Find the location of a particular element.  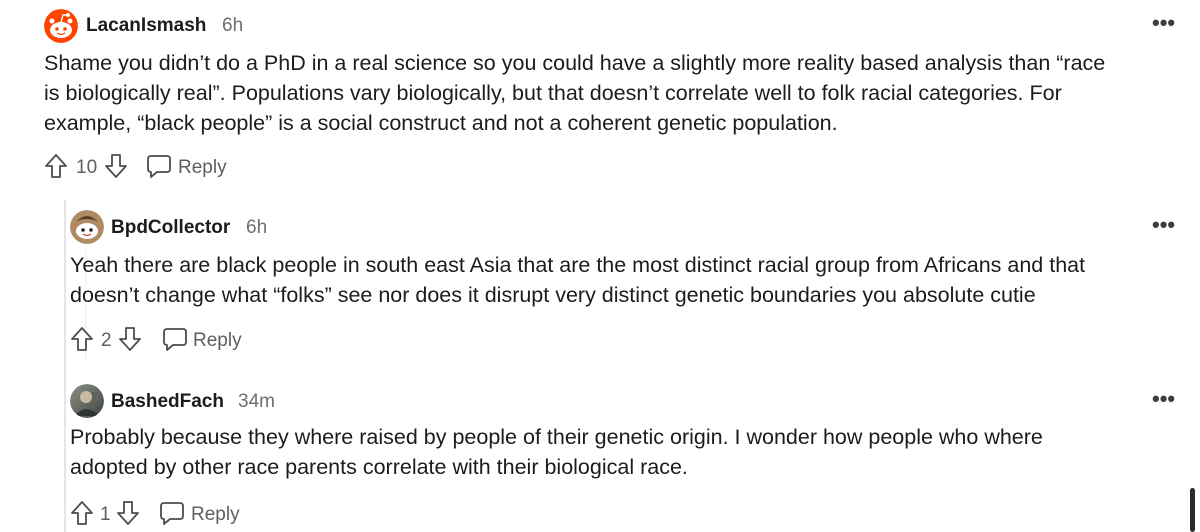

scrollbar-thumb is located at coordinates (1192, 510).